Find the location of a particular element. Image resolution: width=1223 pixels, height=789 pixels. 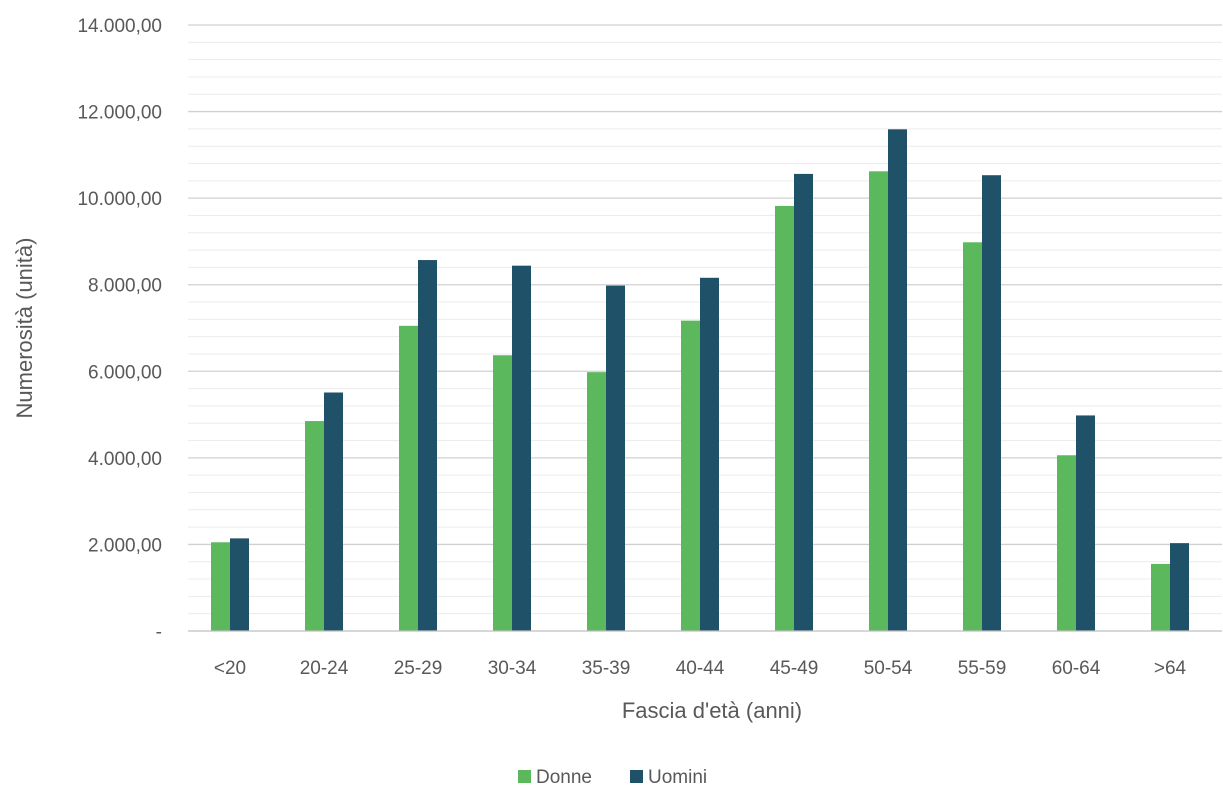

legend-swatch-donne is located at coordinates (524, 776).